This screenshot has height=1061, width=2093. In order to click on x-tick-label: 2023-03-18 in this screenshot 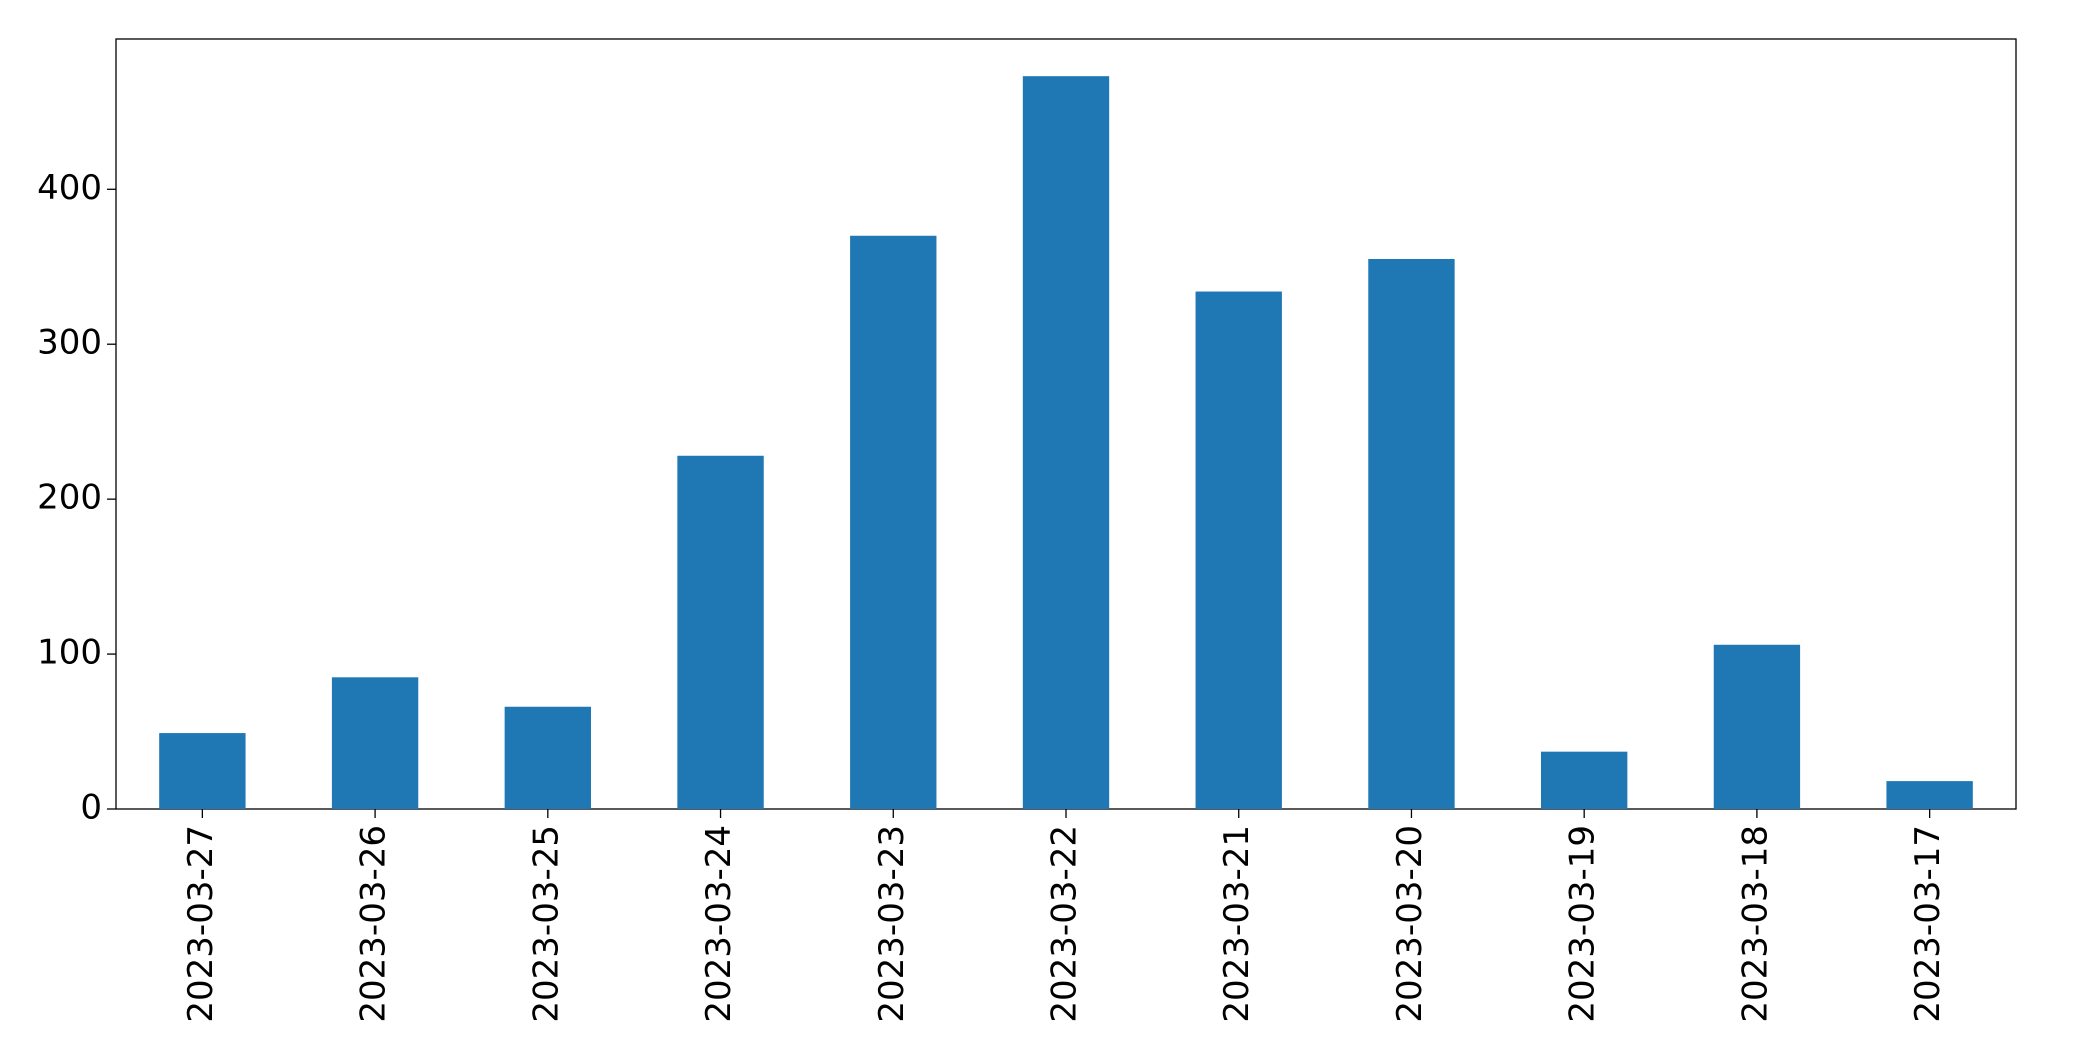, I will do `click(1755, 924)`.